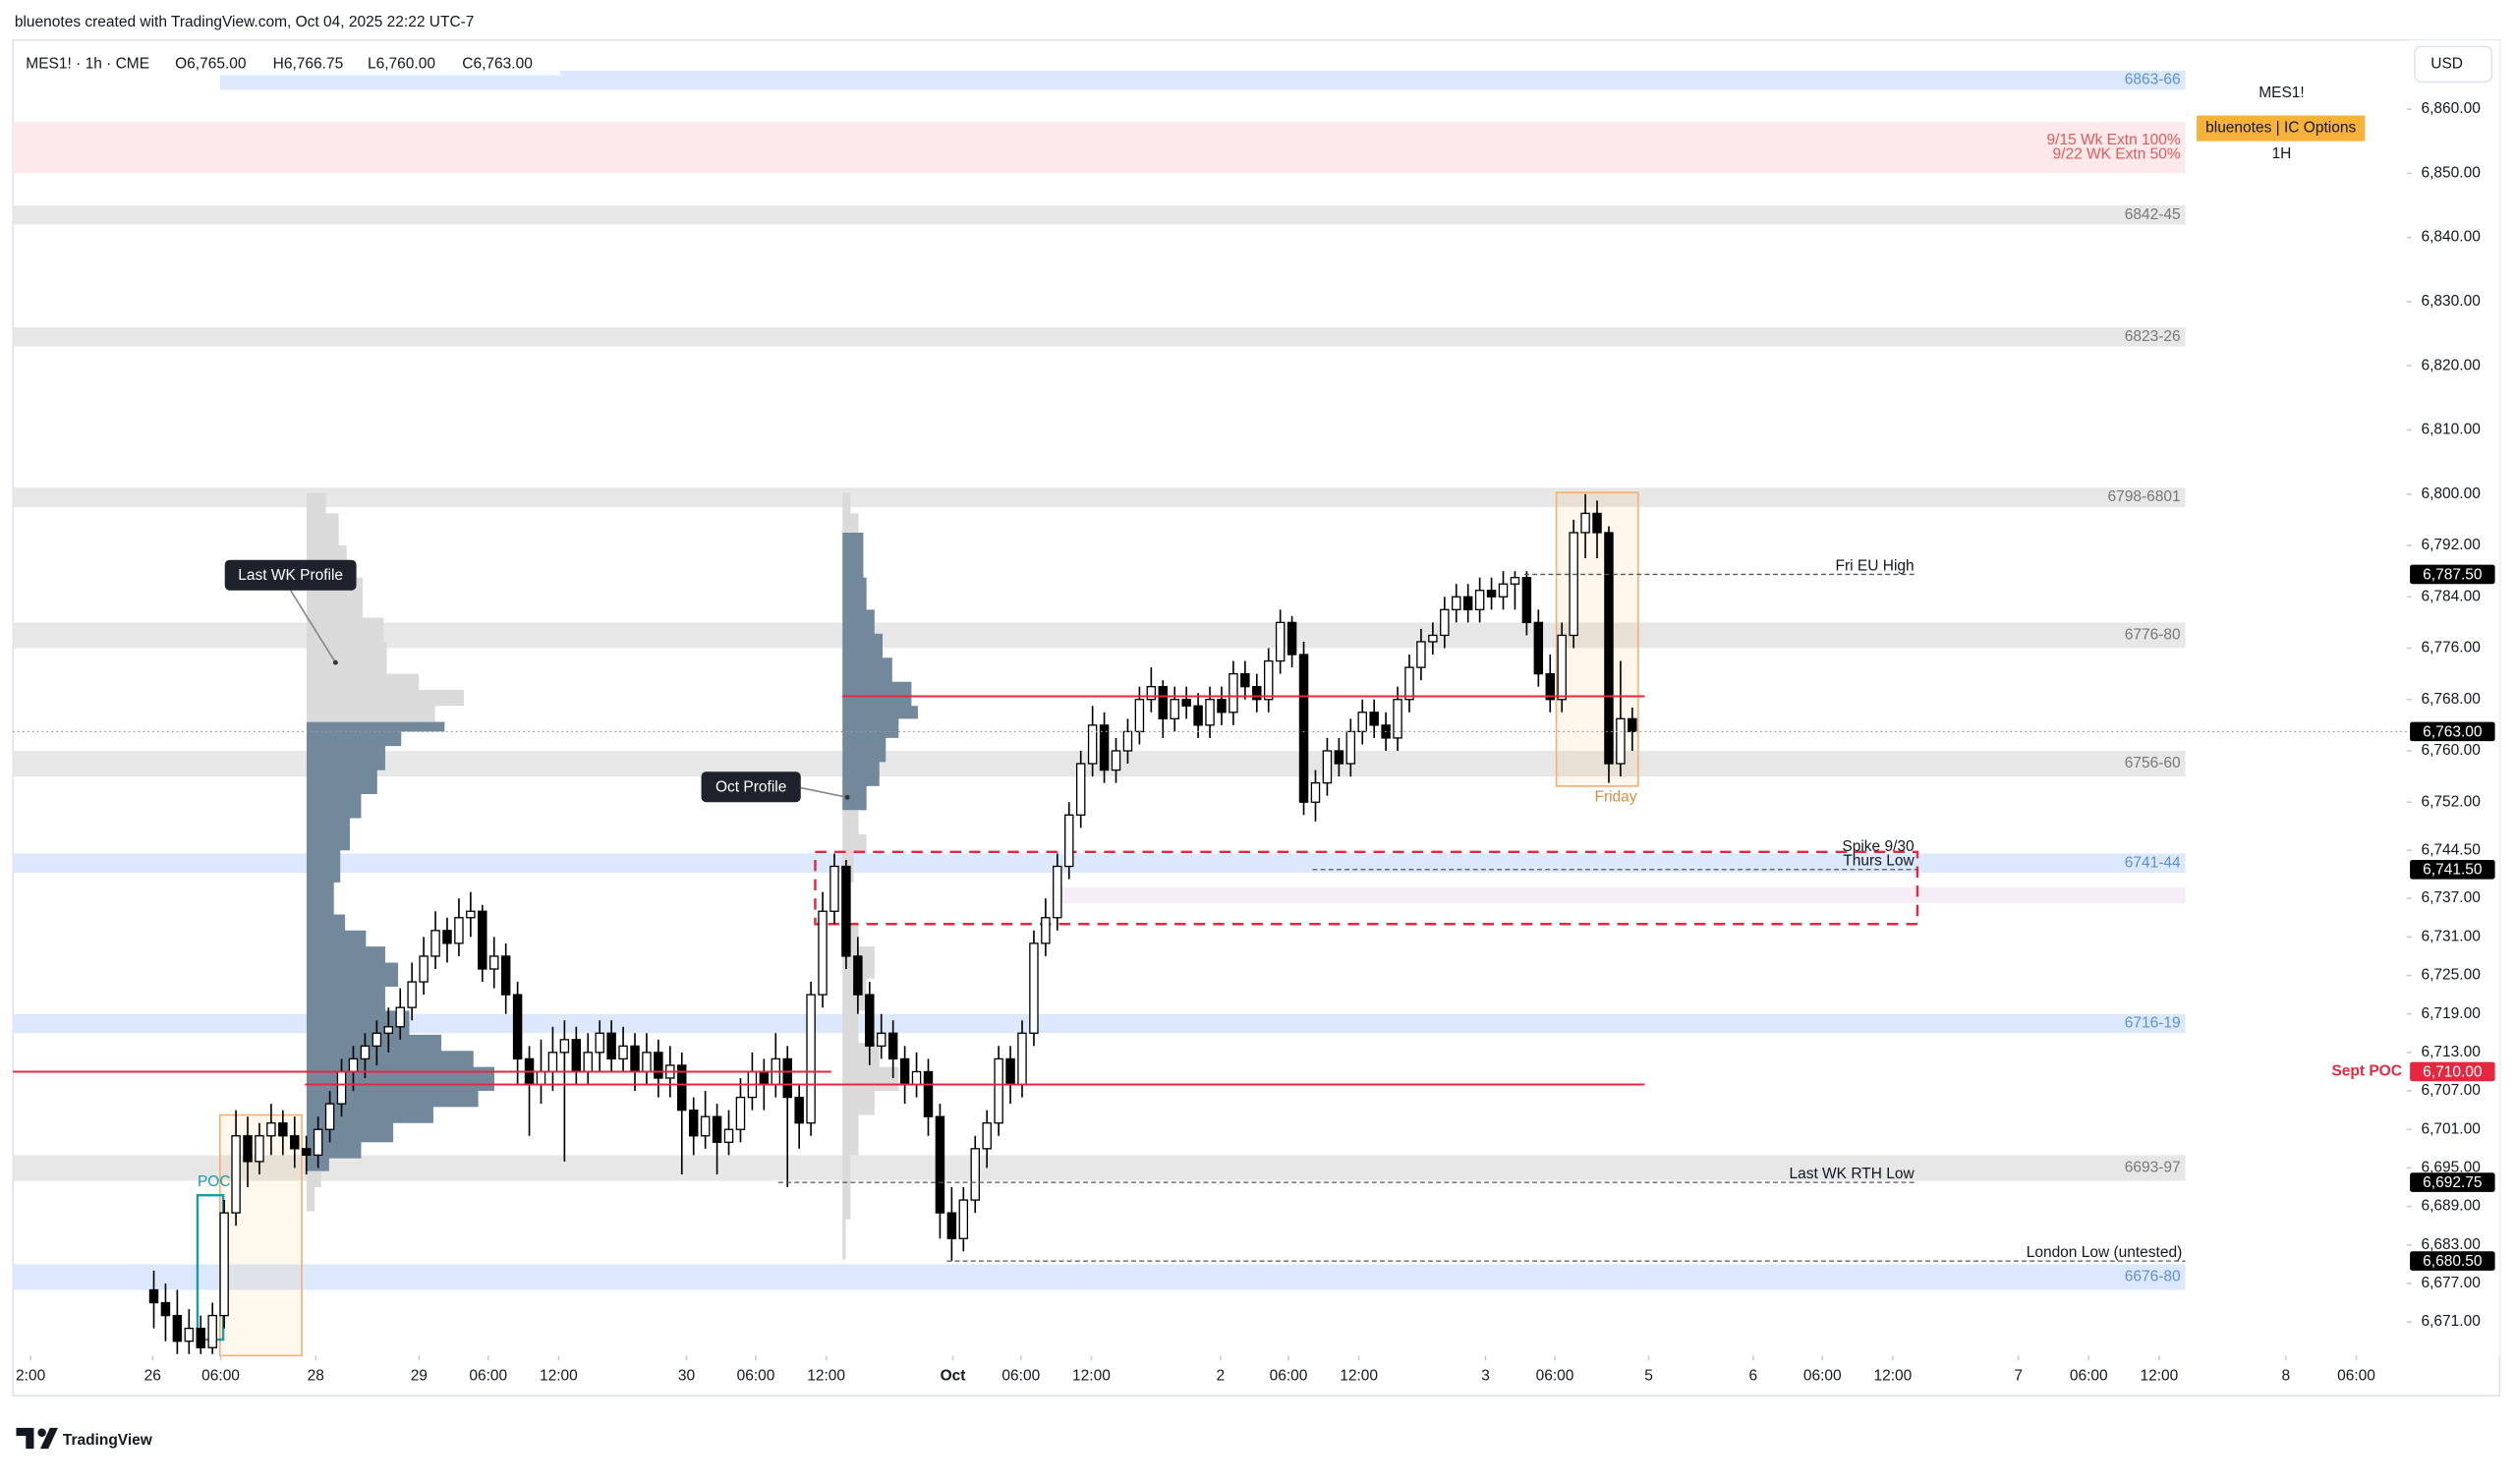 This screenshot has width=2516, height=1484. Describe the element at coordinates (2452, 1206) in the screenshot. I see `y-tick-label: 6,689.00` at that location.